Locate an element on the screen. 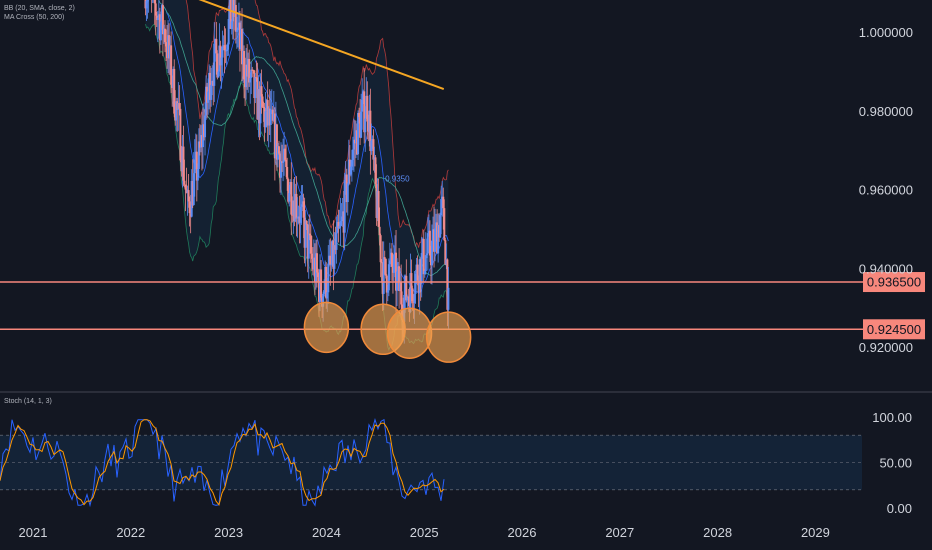  stoch-legend: Stoch (14, 1, 3) is located at coordinates (28, 401).